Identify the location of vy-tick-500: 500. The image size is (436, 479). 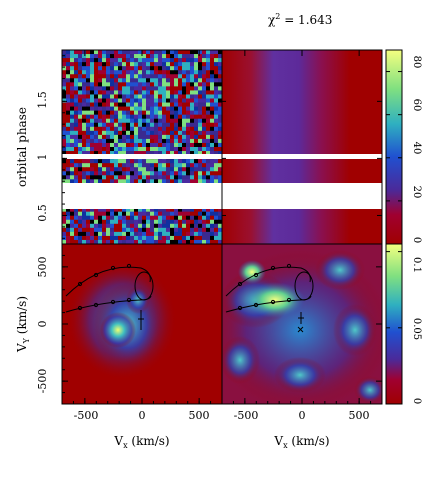
(42, 267).